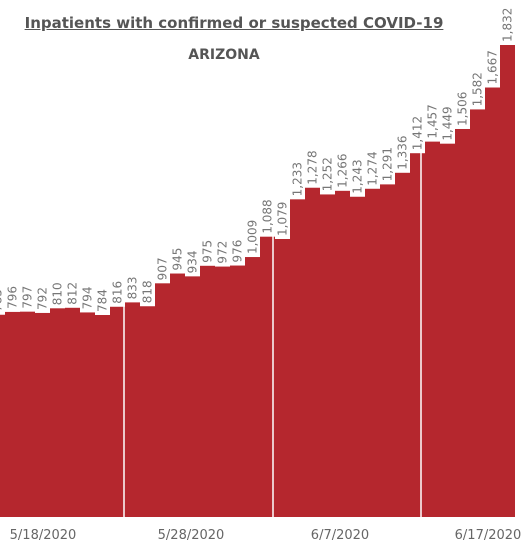 The width and height of the screenshot is (524, 553). What do you see at coordinates (433, 121) in the screenshot?
I see `value-label-30: 1,457` at bounding box center [433, 121].